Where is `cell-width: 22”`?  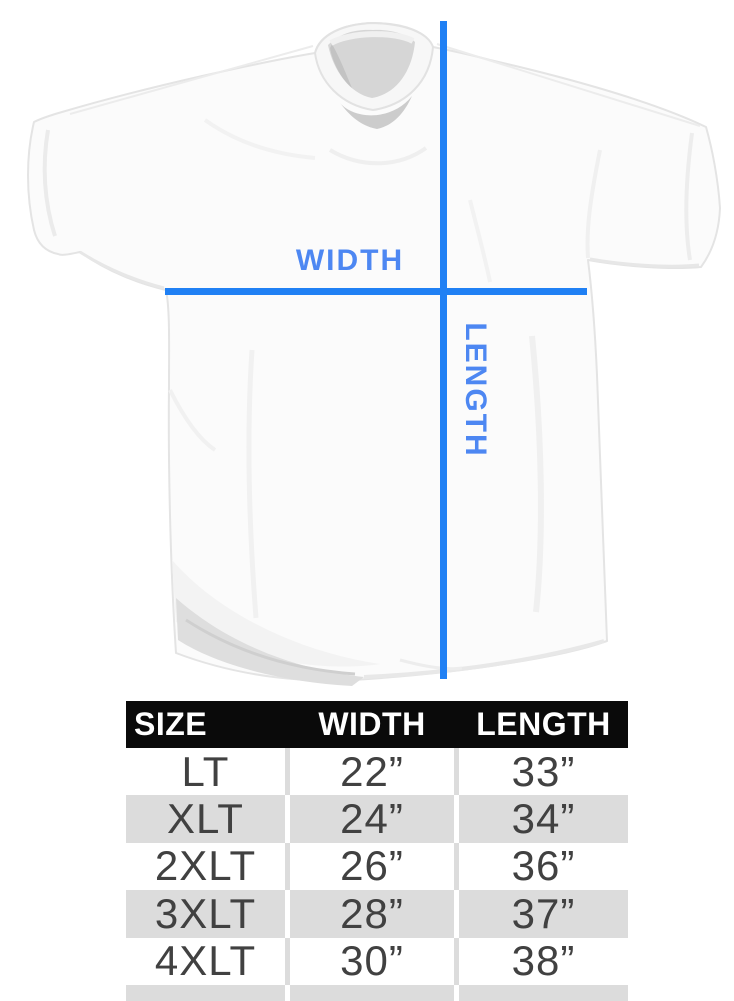
cell-width: 22” is located at coordinates (372, 772).